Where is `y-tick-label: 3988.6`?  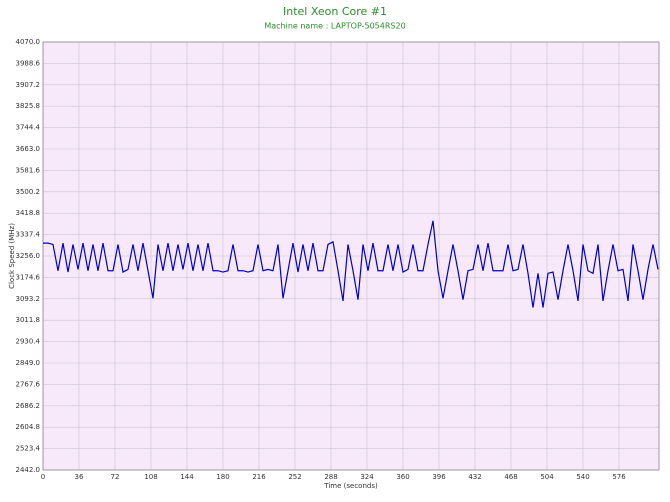 y-tick-label: 3988.6 is located at coordinates (28, 63).